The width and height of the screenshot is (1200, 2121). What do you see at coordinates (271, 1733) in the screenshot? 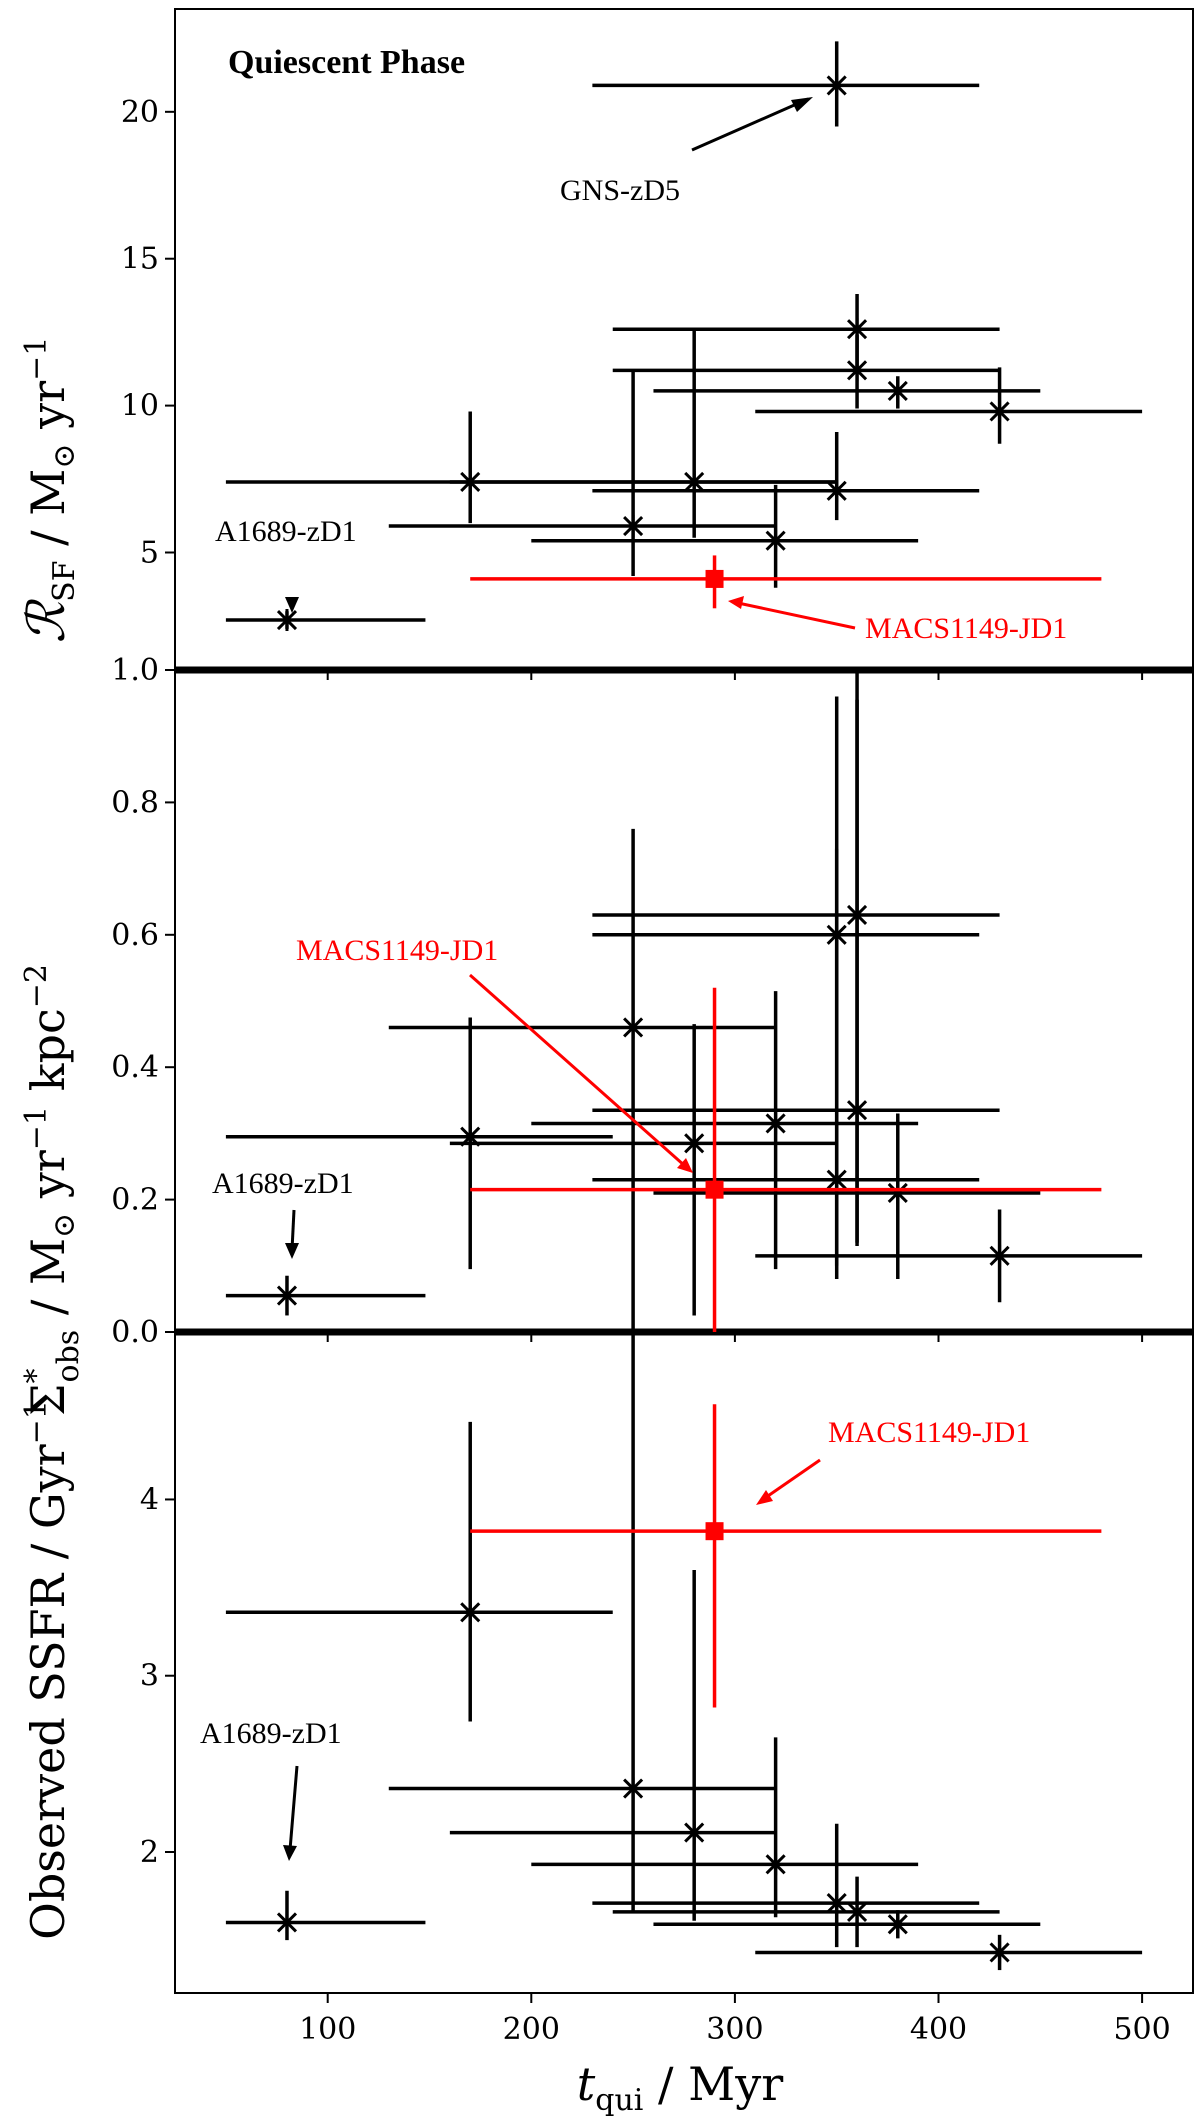
I see `label-a1689-zd1-bottom: A1689-zD1` at bounding box center [271, 1733].